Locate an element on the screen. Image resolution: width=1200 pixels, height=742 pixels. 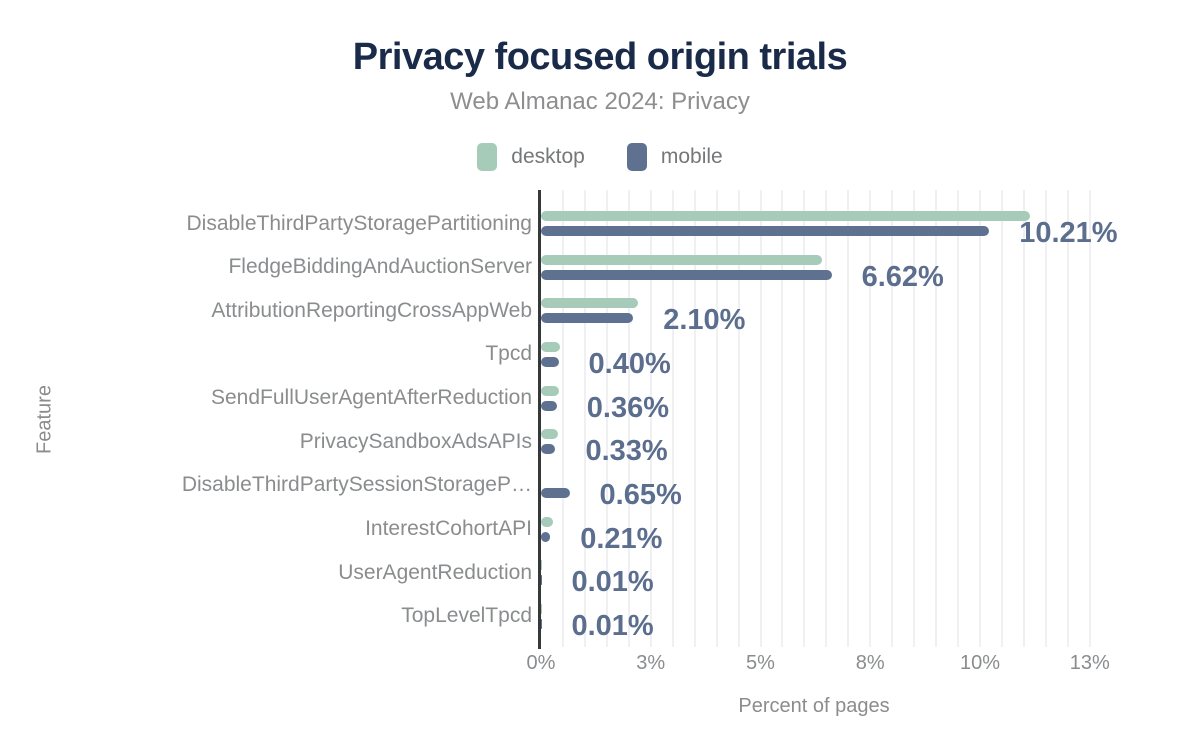
value-label: 0.65% is located at coordinates (640, 494).